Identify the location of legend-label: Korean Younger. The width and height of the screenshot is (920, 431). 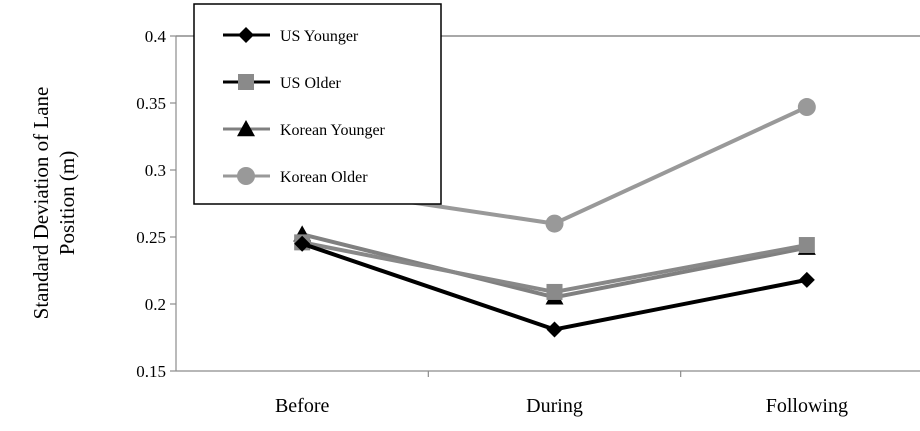
(333, 130).